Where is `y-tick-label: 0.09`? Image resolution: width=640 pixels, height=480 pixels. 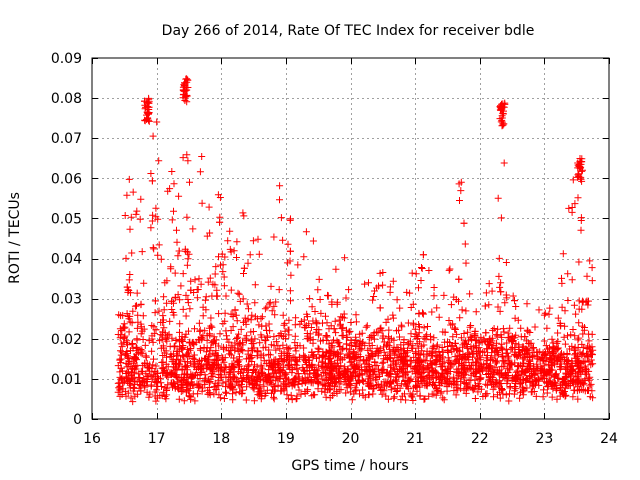 y-tick-label: 0.09 is located at coordinates (66, 59).